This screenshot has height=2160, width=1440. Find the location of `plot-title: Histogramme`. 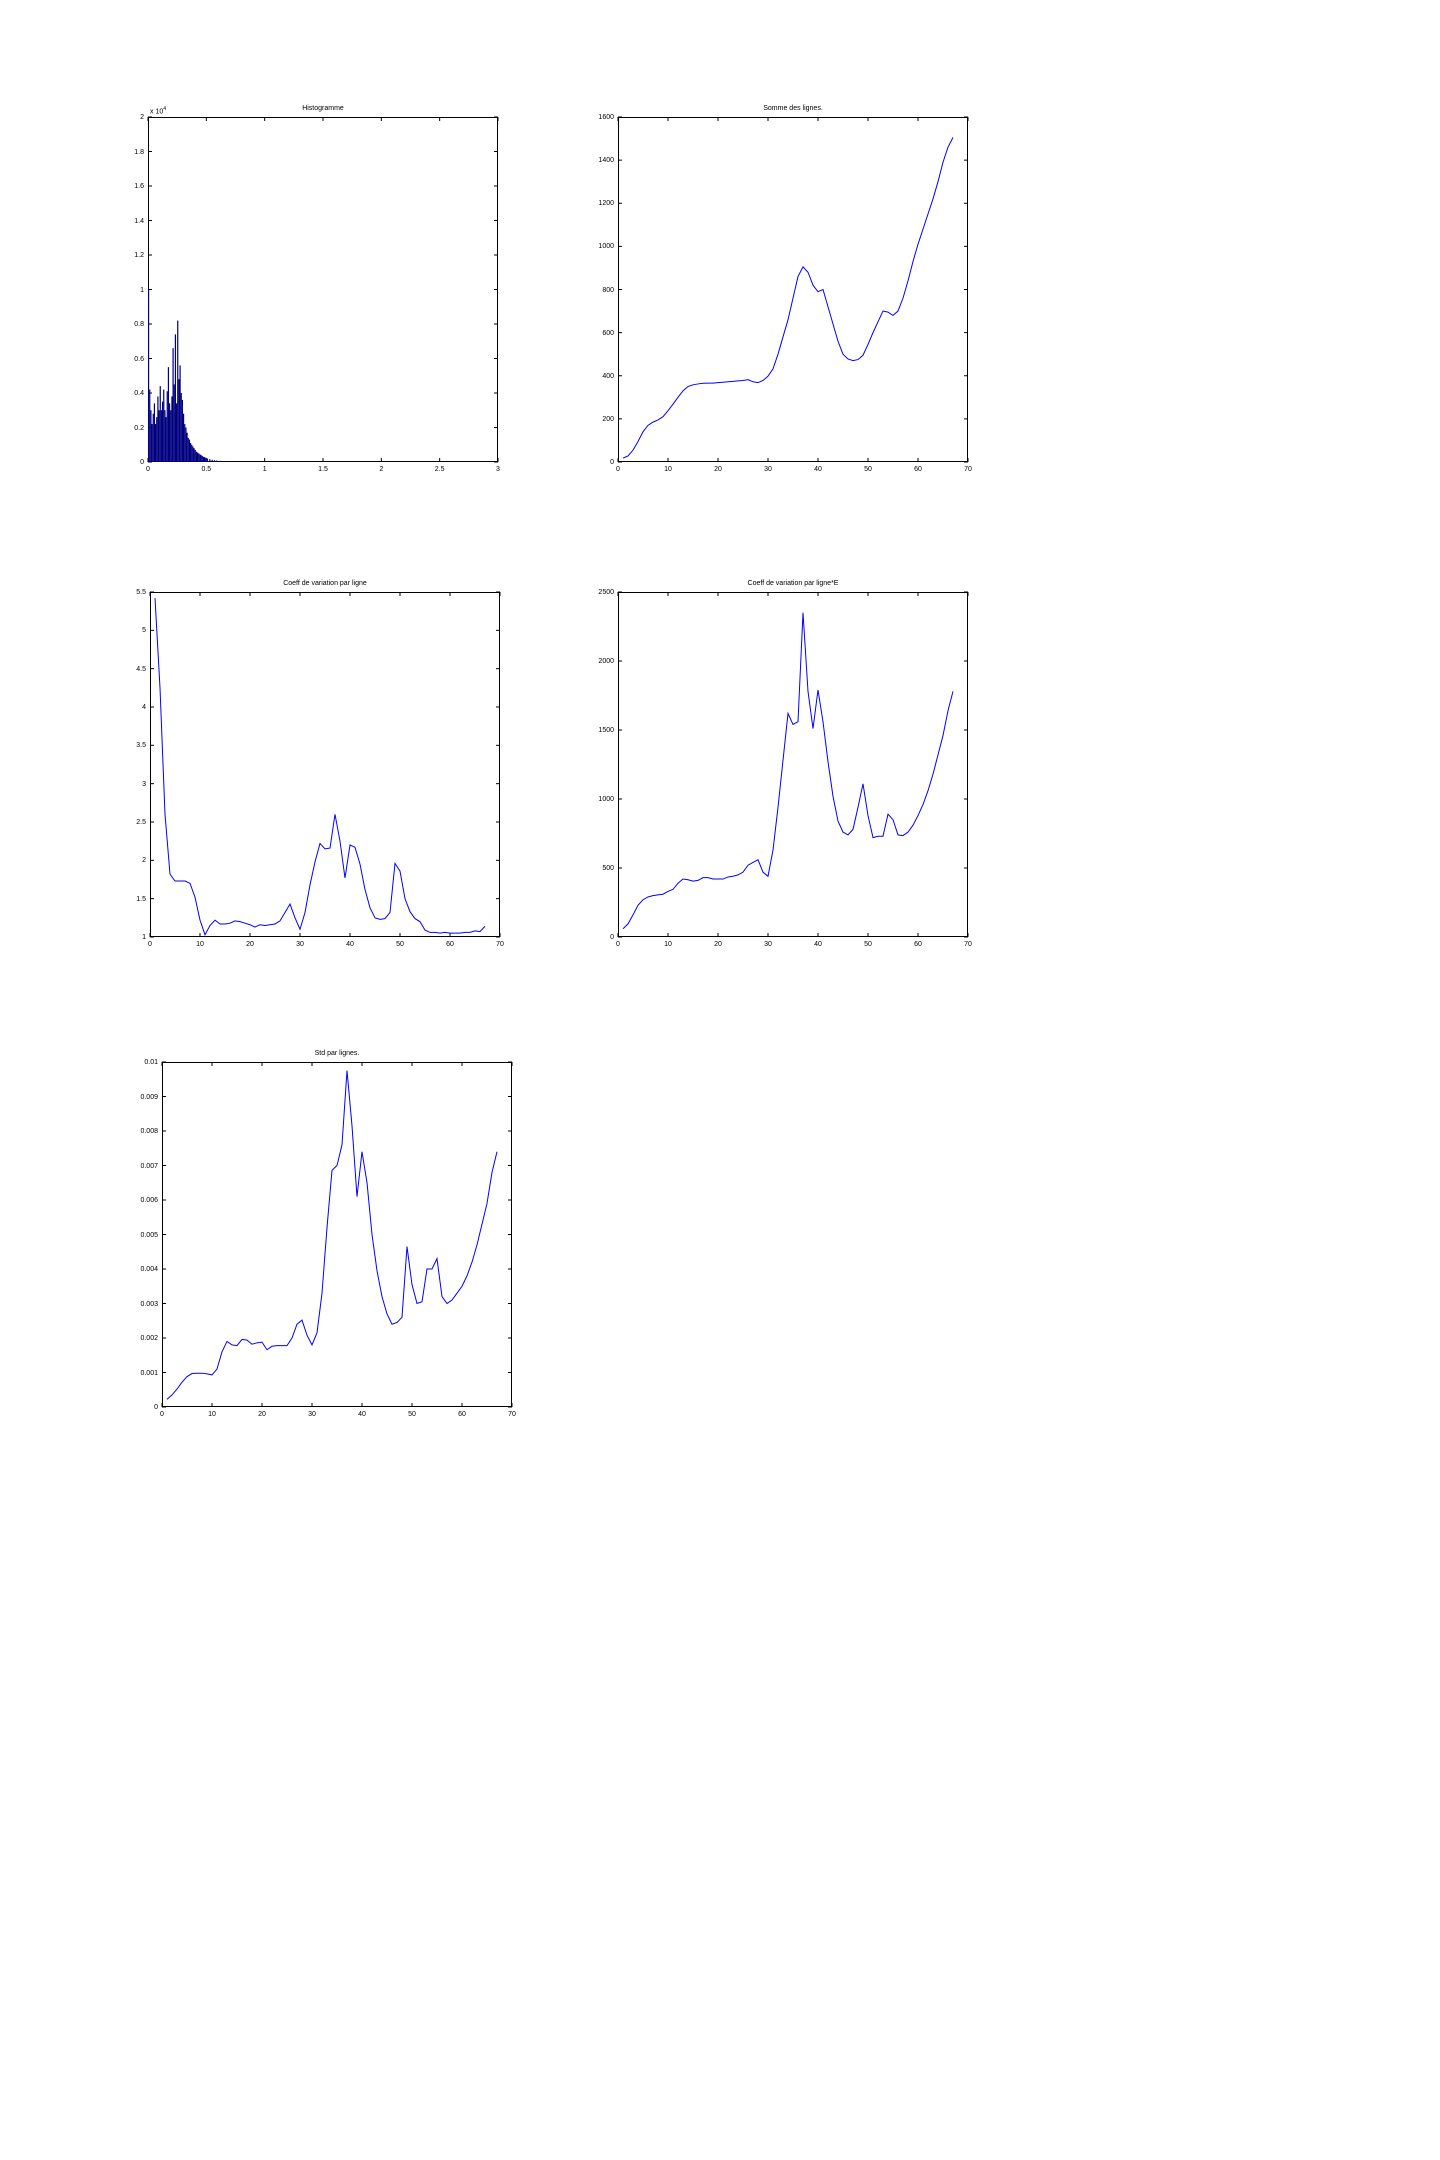

plot-title: Histogramme is located at coordinates (323, 108).